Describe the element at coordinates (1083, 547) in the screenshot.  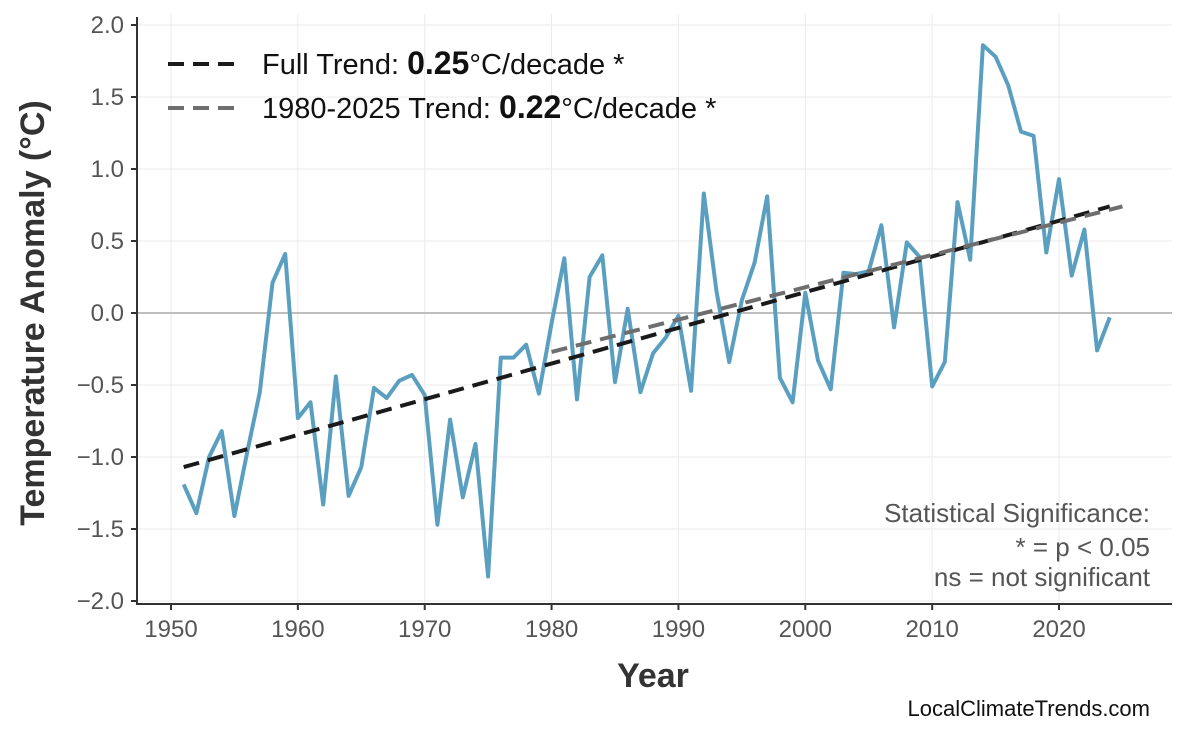
I see `annotation-line-2: * = p < 0.05` at that location.